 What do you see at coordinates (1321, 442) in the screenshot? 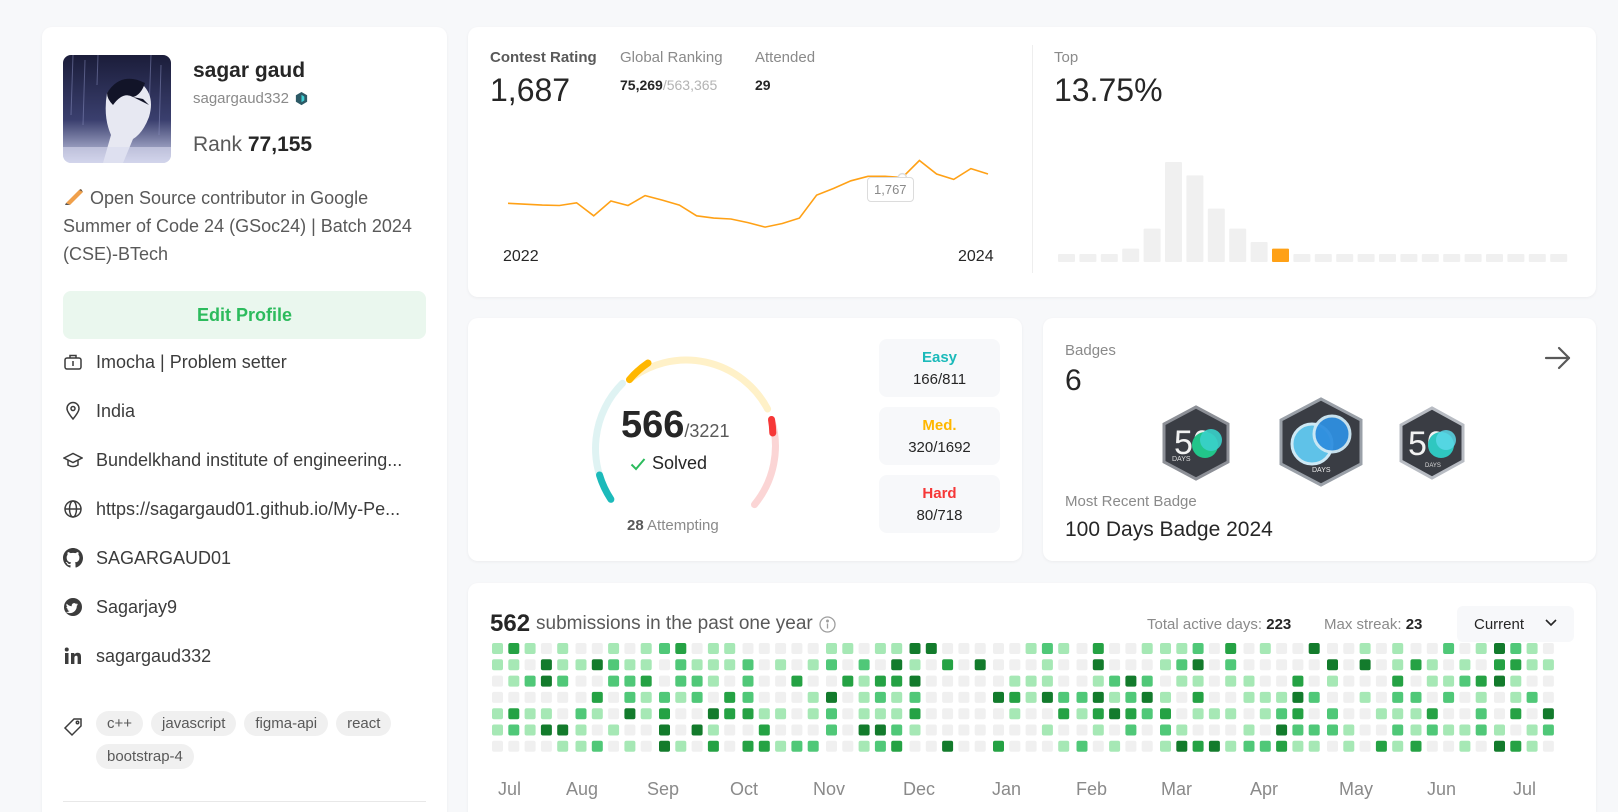
I see `badge-100-days-icon: DAYS` at bounding box center [1321, 442].